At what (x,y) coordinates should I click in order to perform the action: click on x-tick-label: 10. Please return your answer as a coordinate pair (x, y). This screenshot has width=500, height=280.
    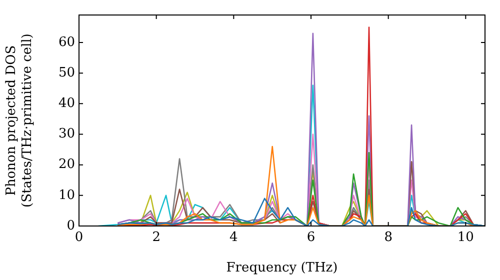
    Looking at the image, I should click on (465, 238).